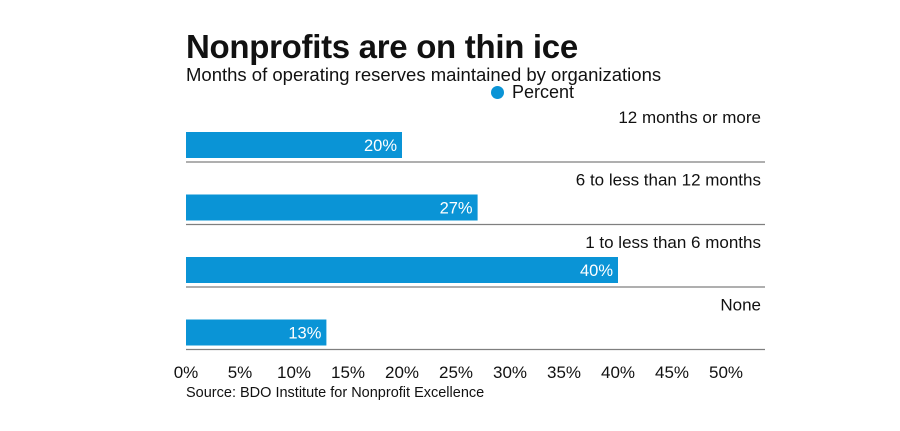  I want to click on x-tick-label: 45%, so click(672, 372).